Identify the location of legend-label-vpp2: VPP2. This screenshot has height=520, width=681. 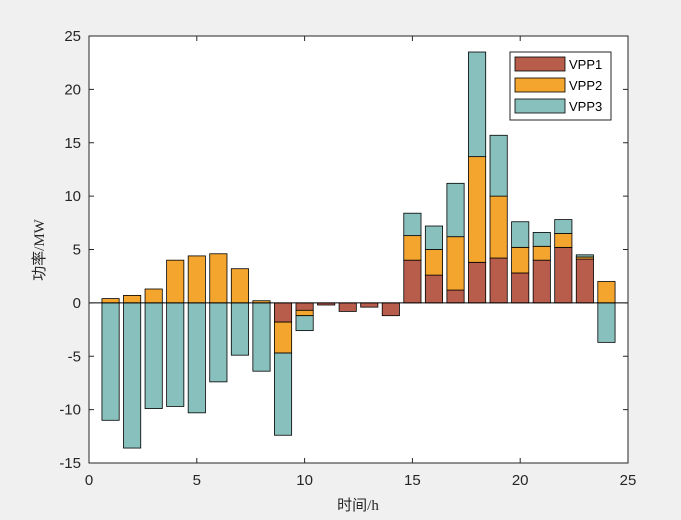
(585, 85).